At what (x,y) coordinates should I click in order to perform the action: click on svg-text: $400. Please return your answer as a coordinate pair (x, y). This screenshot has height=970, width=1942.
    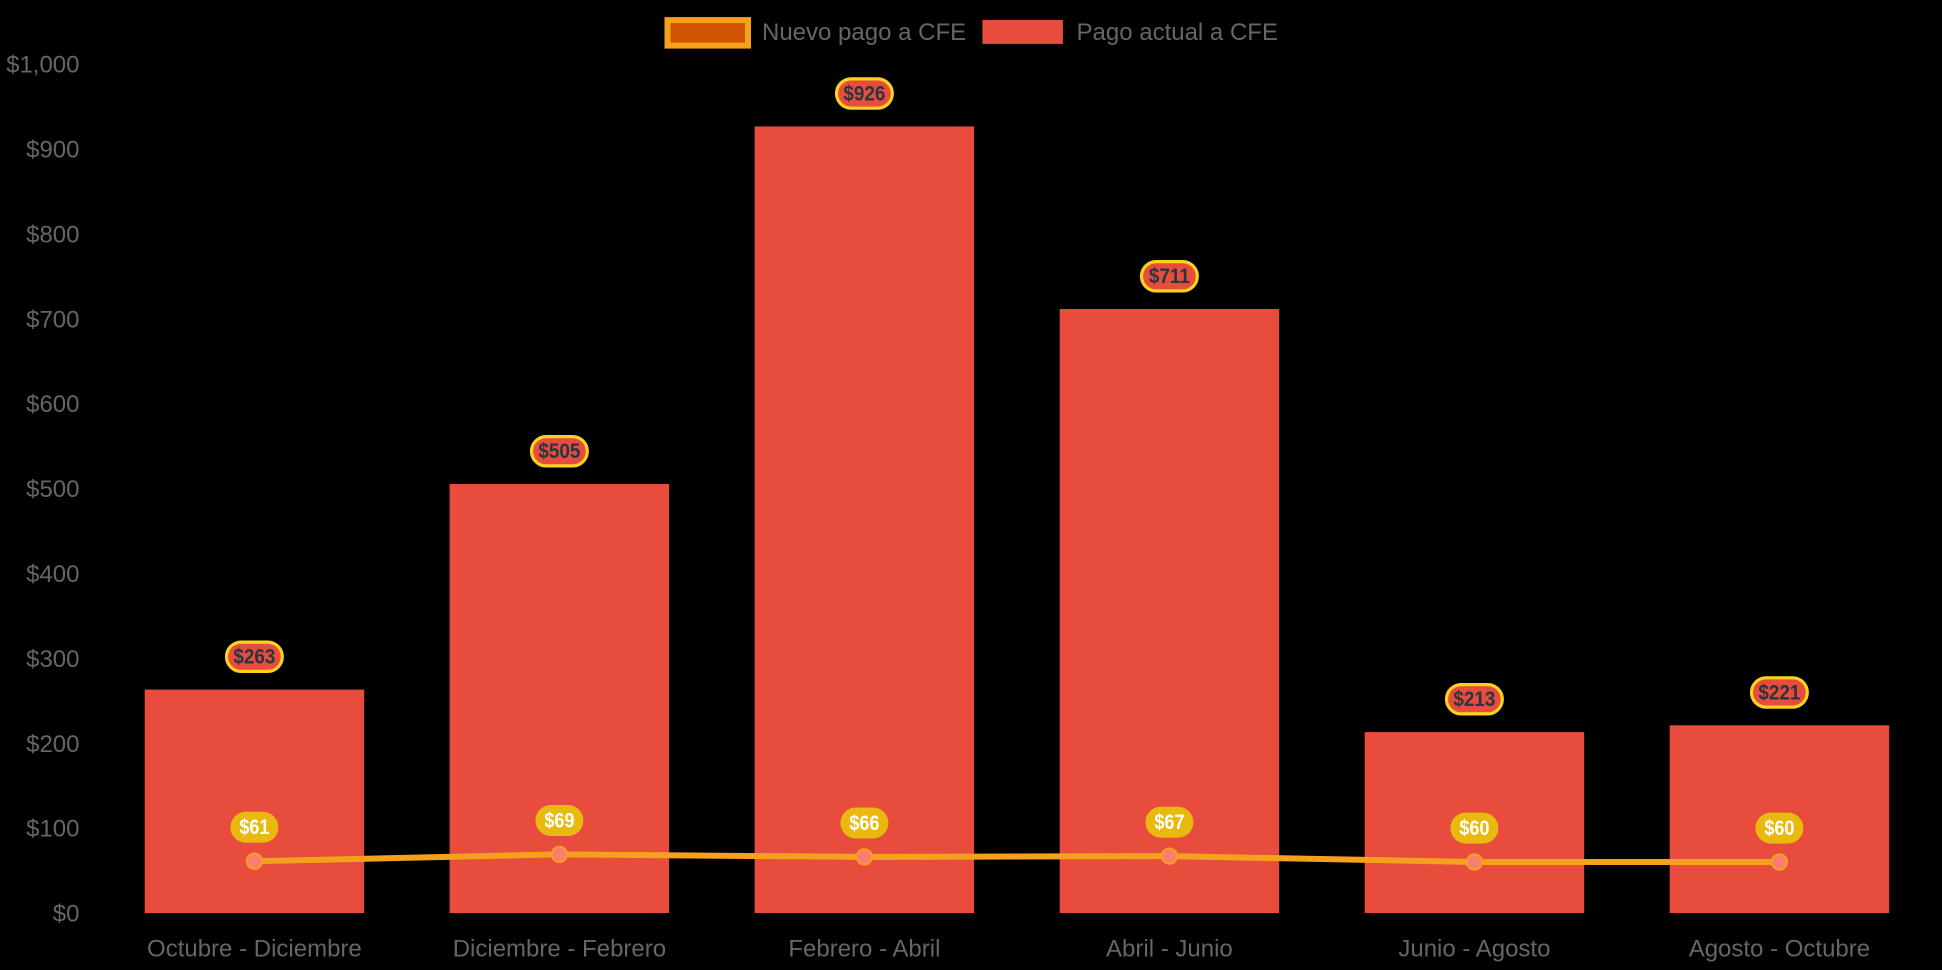
    Looking at the image, I should click on (52, 574).